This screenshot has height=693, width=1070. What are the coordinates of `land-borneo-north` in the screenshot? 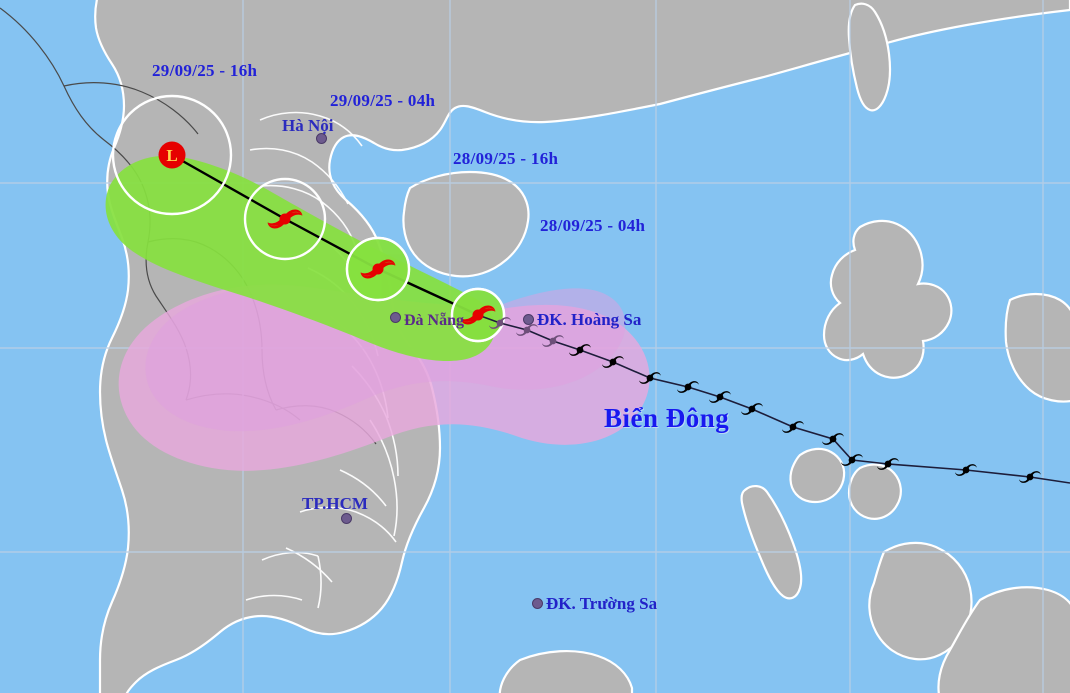 It's located at (1003, 639).